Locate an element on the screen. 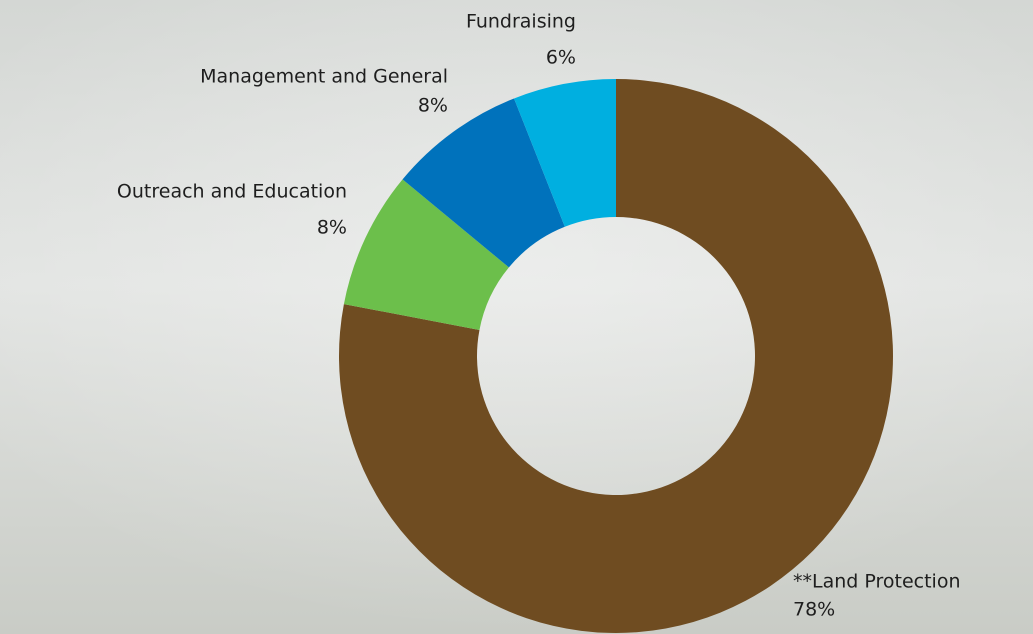 The height and width of the screenshot is (634, 1033). slice-value-label: 6% is located at coordinates (561, 58).